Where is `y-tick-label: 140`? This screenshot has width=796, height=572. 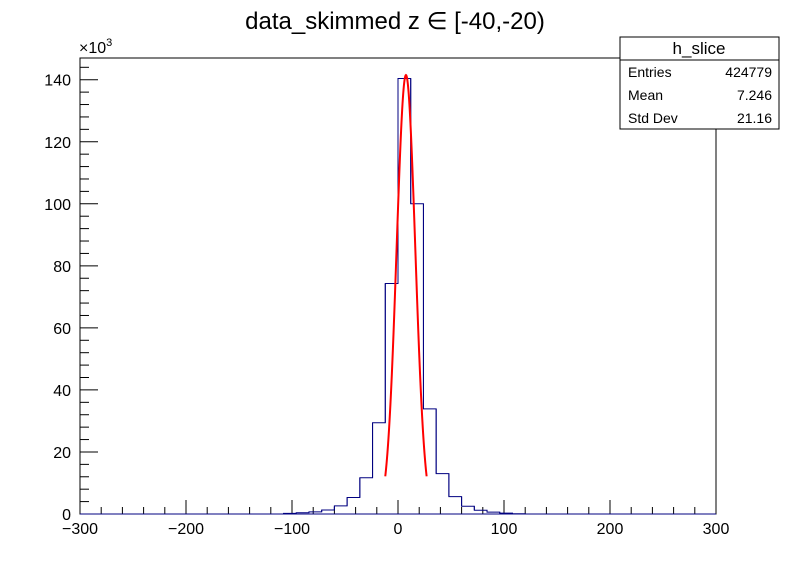 y-tick-label: 140 is located at coordinates (57, 81).